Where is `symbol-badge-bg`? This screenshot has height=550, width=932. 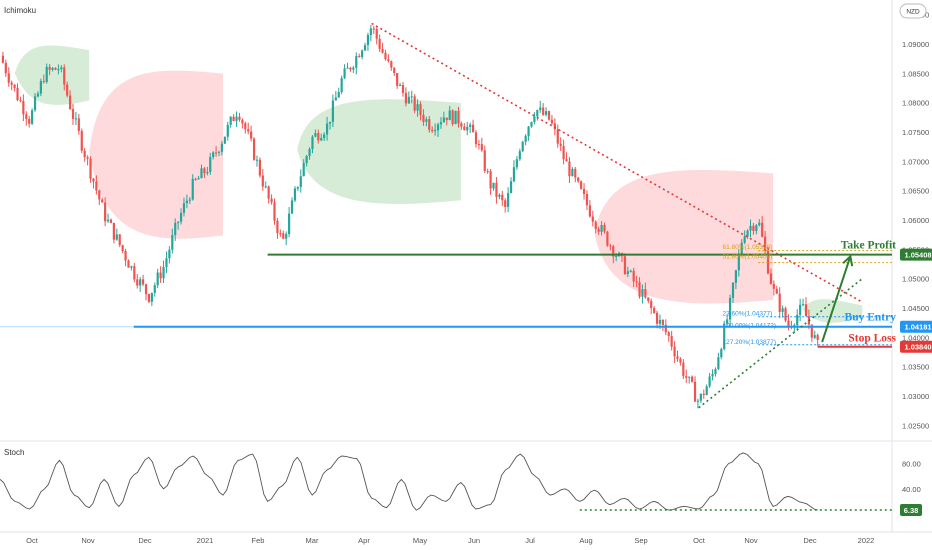
symbol-badge-bg is located at coordinates (913, 11).